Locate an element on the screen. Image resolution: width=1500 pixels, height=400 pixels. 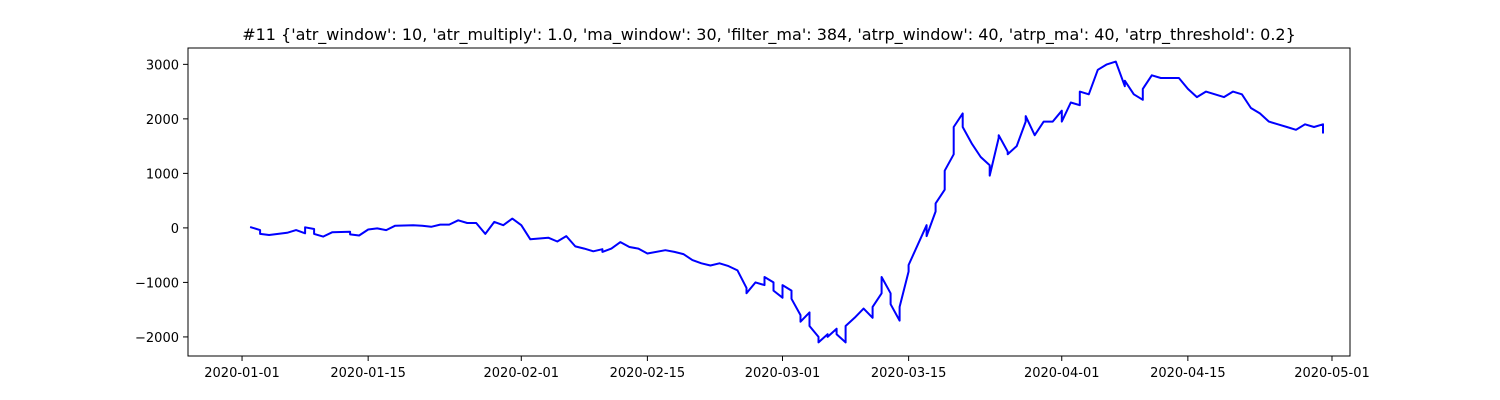
y-tick-label: −2000 is located at coordinates (157, 338).